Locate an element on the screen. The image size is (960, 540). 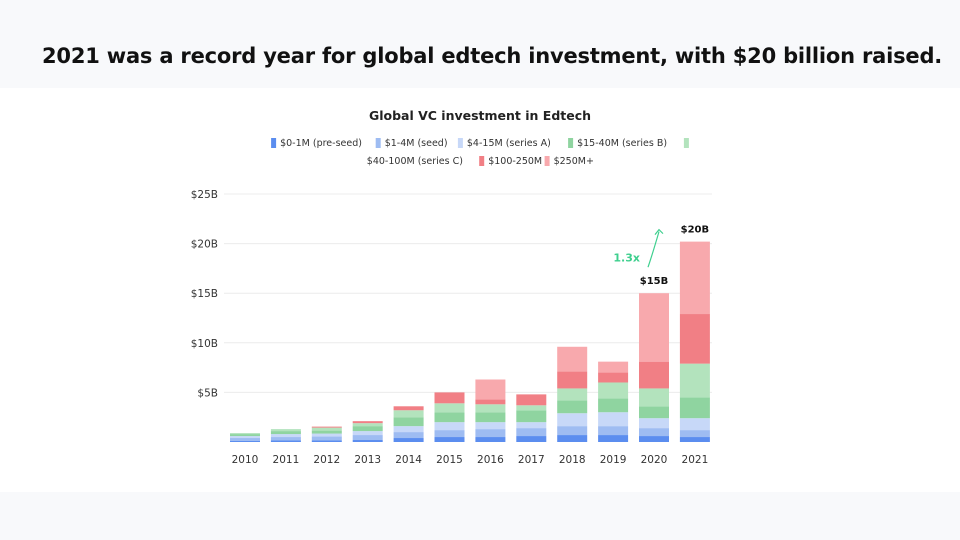
y-tick-label: $15B is located at coordinates (204, 294).